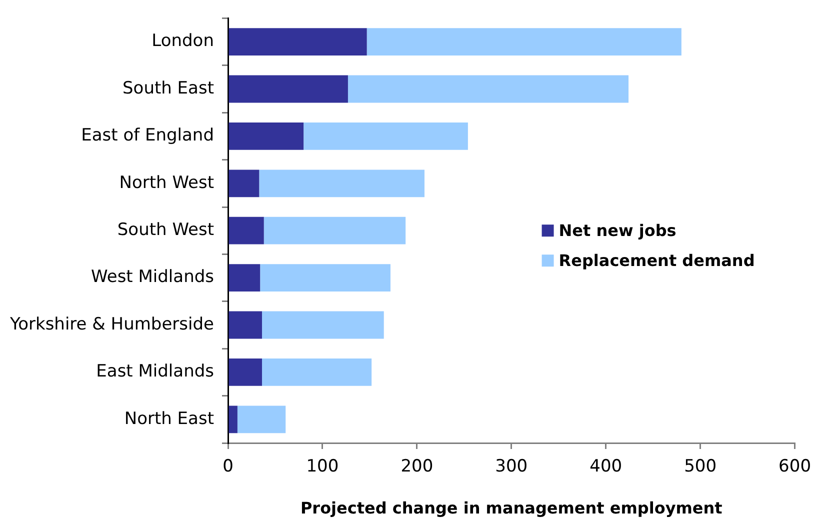 Image resolution: width=819 pixels, height=523 pixels. I want to click on x-tick-label: 300, so click(511, 466).